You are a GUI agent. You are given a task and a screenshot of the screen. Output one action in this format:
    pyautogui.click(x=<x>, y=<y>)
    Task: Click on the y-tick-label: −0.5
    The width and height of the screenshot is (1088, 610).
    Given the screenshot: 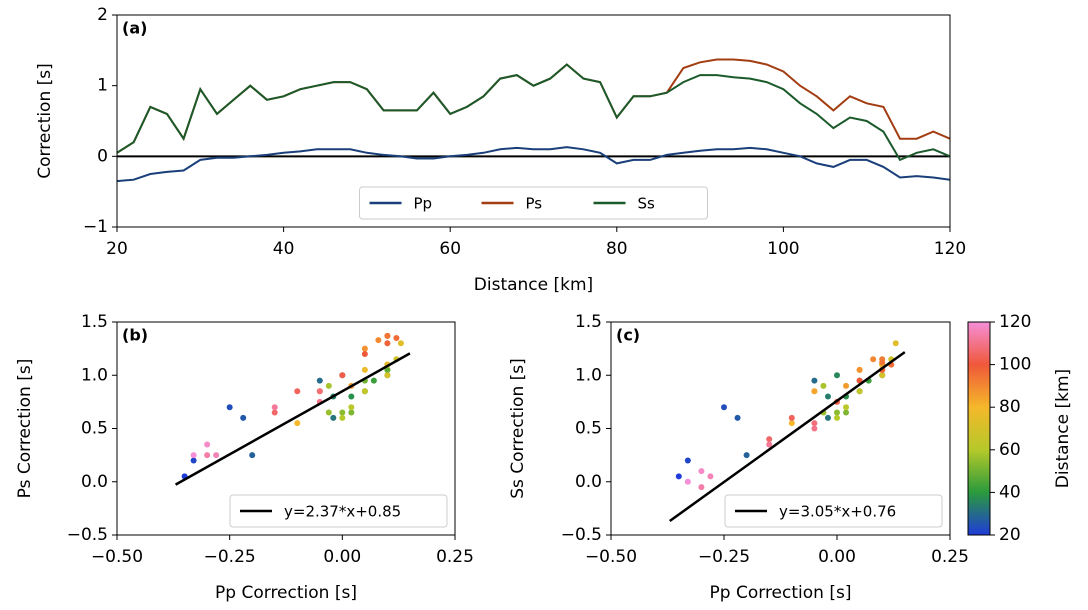 What is the action you would take?
    pyautogui.click(x=87, y=535)
    